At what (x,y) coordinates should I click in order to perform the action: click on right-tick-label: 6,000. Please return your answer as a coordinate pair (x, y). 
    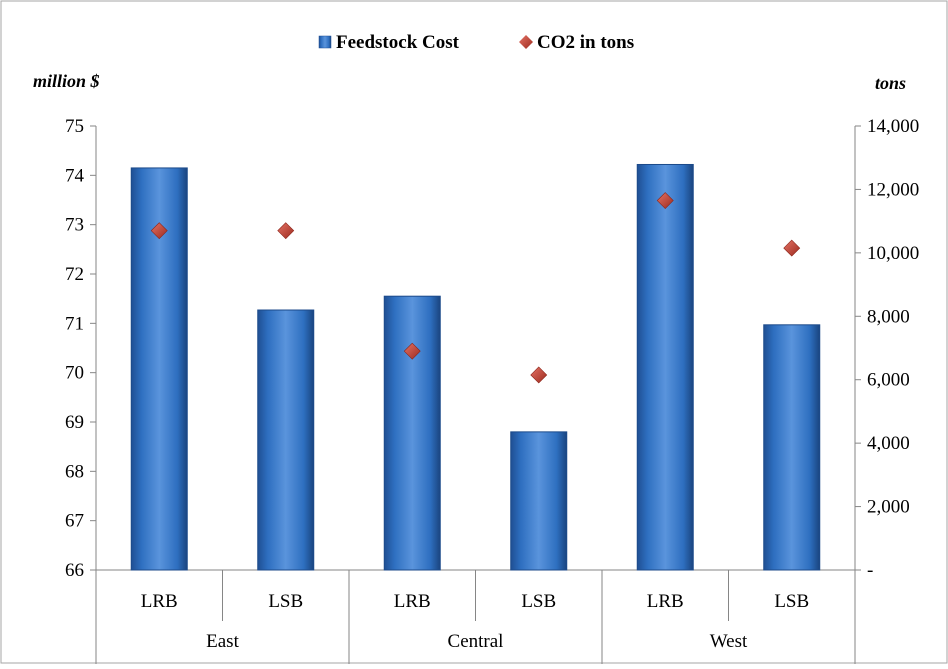
    Looking at the image, I should click on (888, 380).